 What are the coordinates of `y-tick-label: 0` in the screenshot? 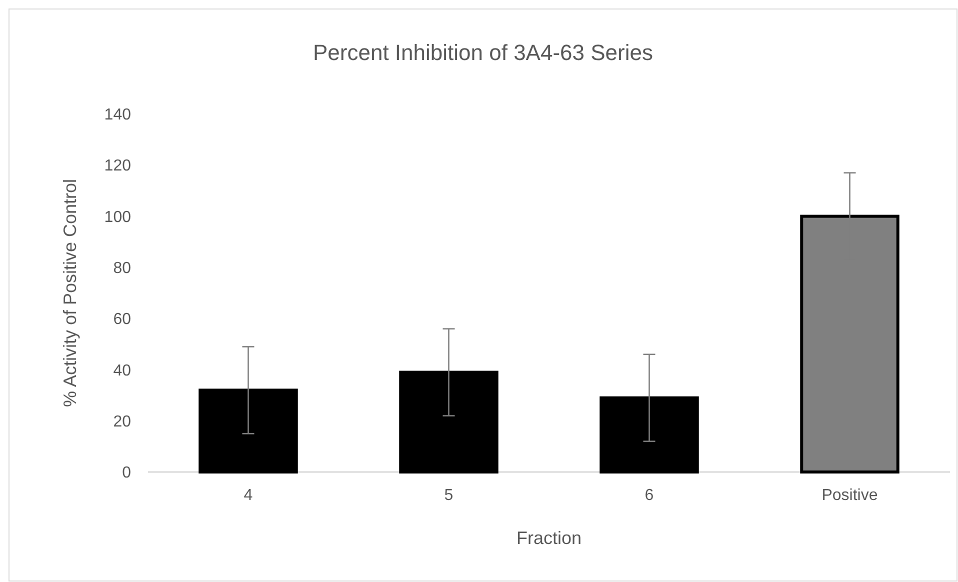 It's located at (127, 473).